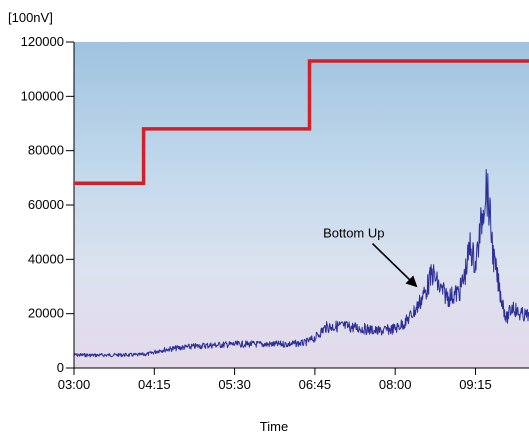 This screenshot has height=434, width=529. Describe the element at coordinates (154, 384) in the screenshot. I see `x-tick-label: 04:15` at that location.